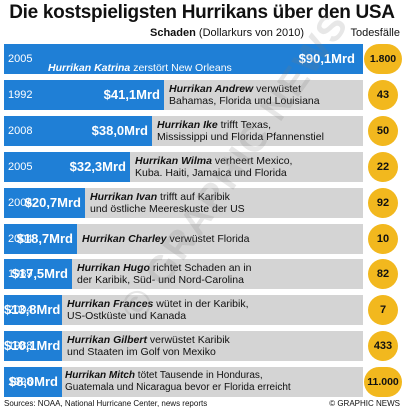  I want to click on row-text-line2: Mississippi und Florida Pfannenstiel, so click(240, 137).